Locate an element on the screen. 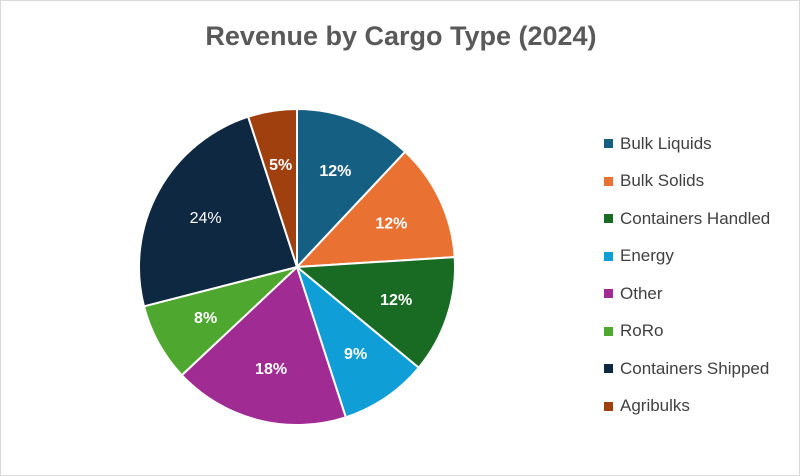  pie-slice-energy is located at coordinates (357, 341).